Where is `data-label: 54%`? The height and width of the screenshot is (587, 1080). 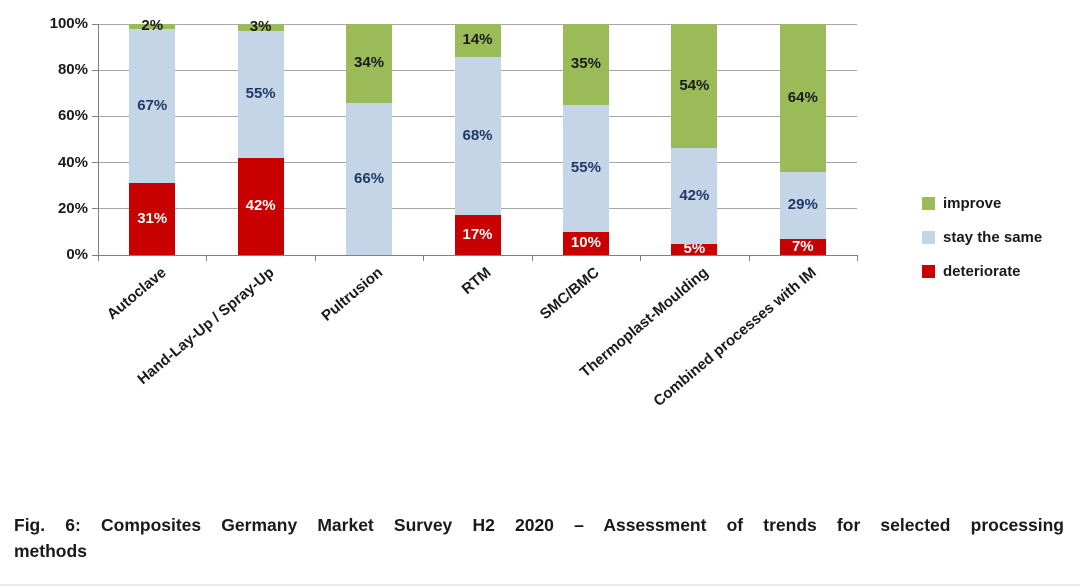
data-label: 54% is located at coordinates (694, 85).